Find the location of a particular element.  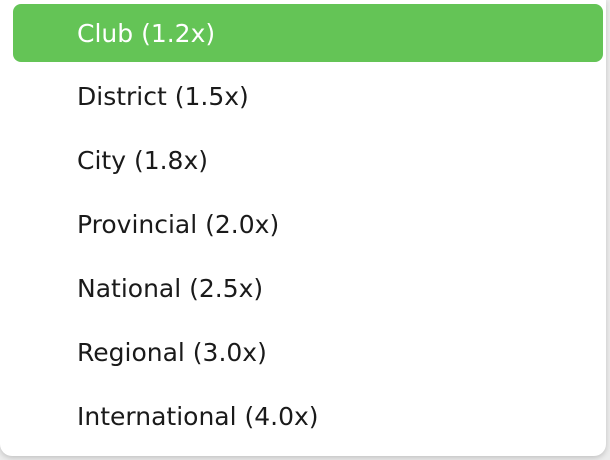

option-district: District (1.5x) is located at coordinates (308, 96).